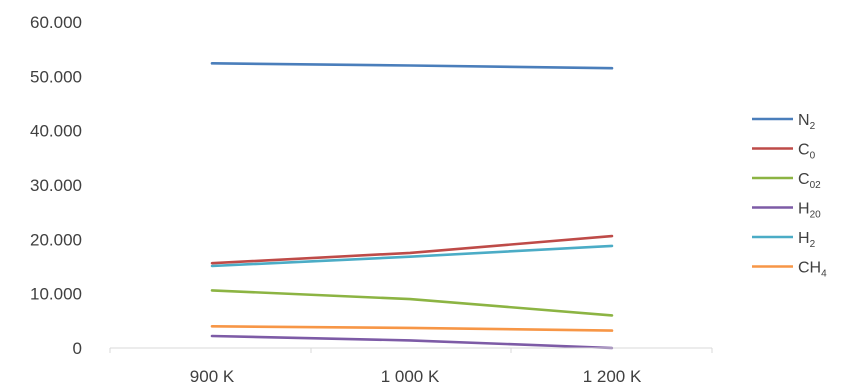 The height and width of the screenshot is (390, 846). What do you see at coordinates (56, 22) in the screenshot?
I see `y-tick-label: 60.000` at bounding box center [56, 22].